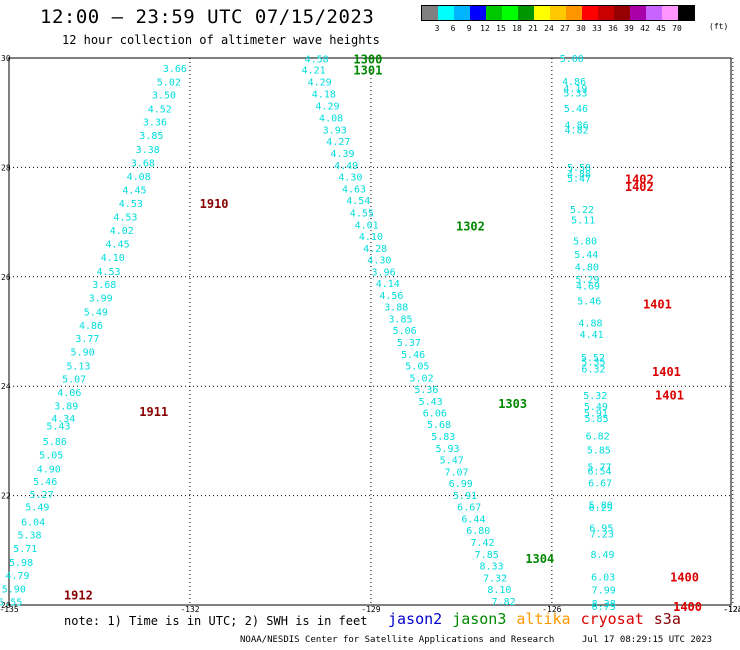 The width and height of the screenshot is (740, 650). Describe the element at coordinates (6, 496) in the screenshot. I see `y-tick-label: 22` at that location.